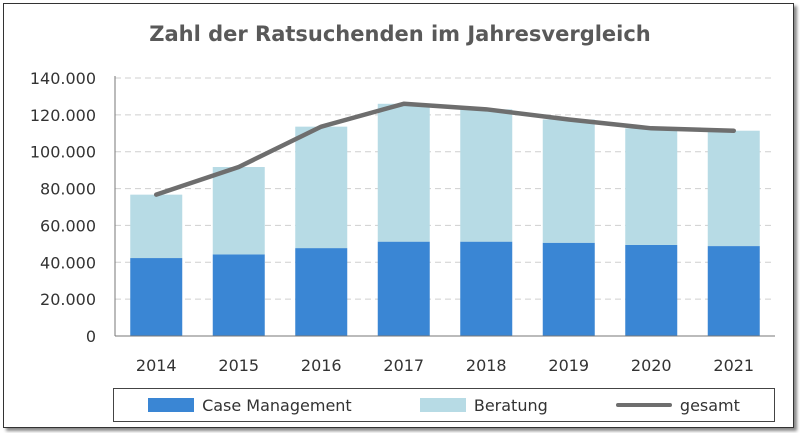 The width and height of the screenshot is (800, 433). Describe the element at coordinates (156, 365) in the screenshot. I see `x-tick-label: 2014` at that location.